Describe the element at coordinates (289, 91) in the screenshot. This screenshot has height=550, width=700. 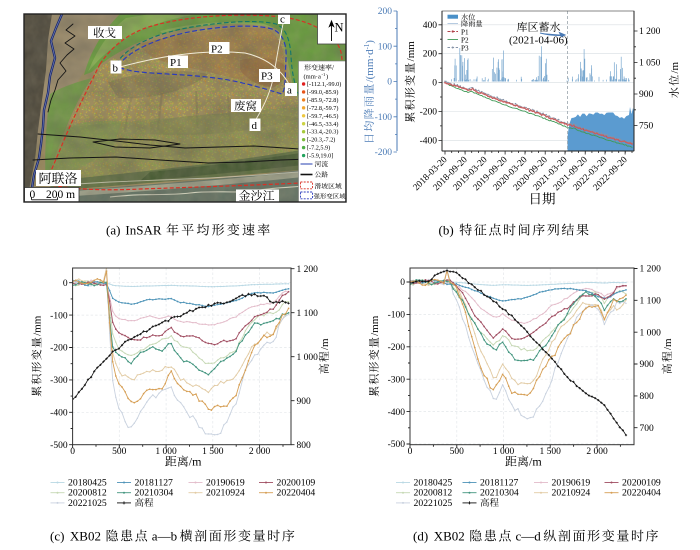
I see `svg-text: a` at that location.